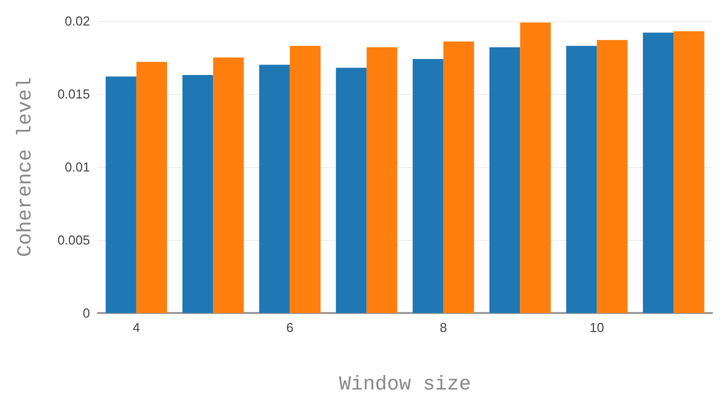 The image size is (724, 408). I want to click on x-tick-label: 8, so click(443, 327).